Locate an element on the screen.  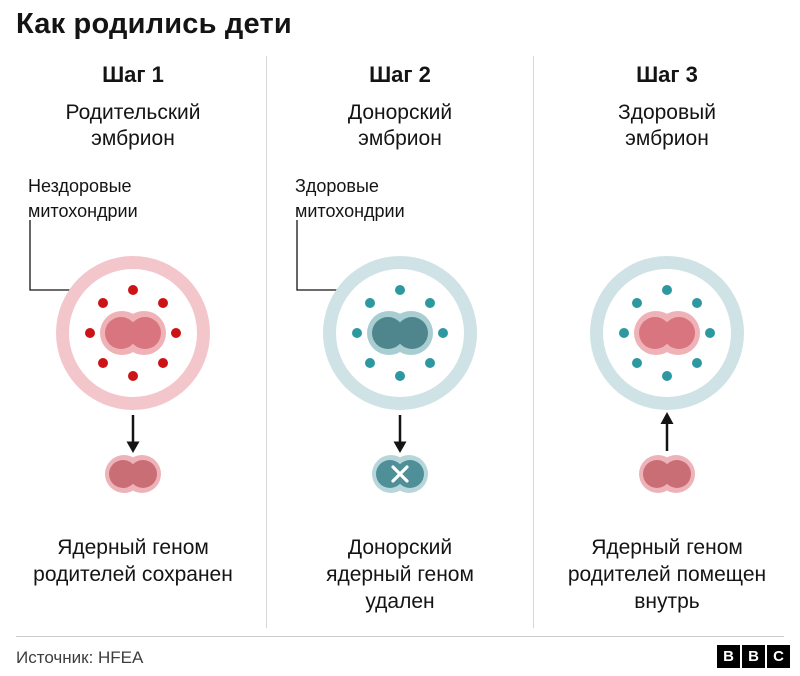
bbc-logo-block-b1: B is located at coordinates (728, 656).